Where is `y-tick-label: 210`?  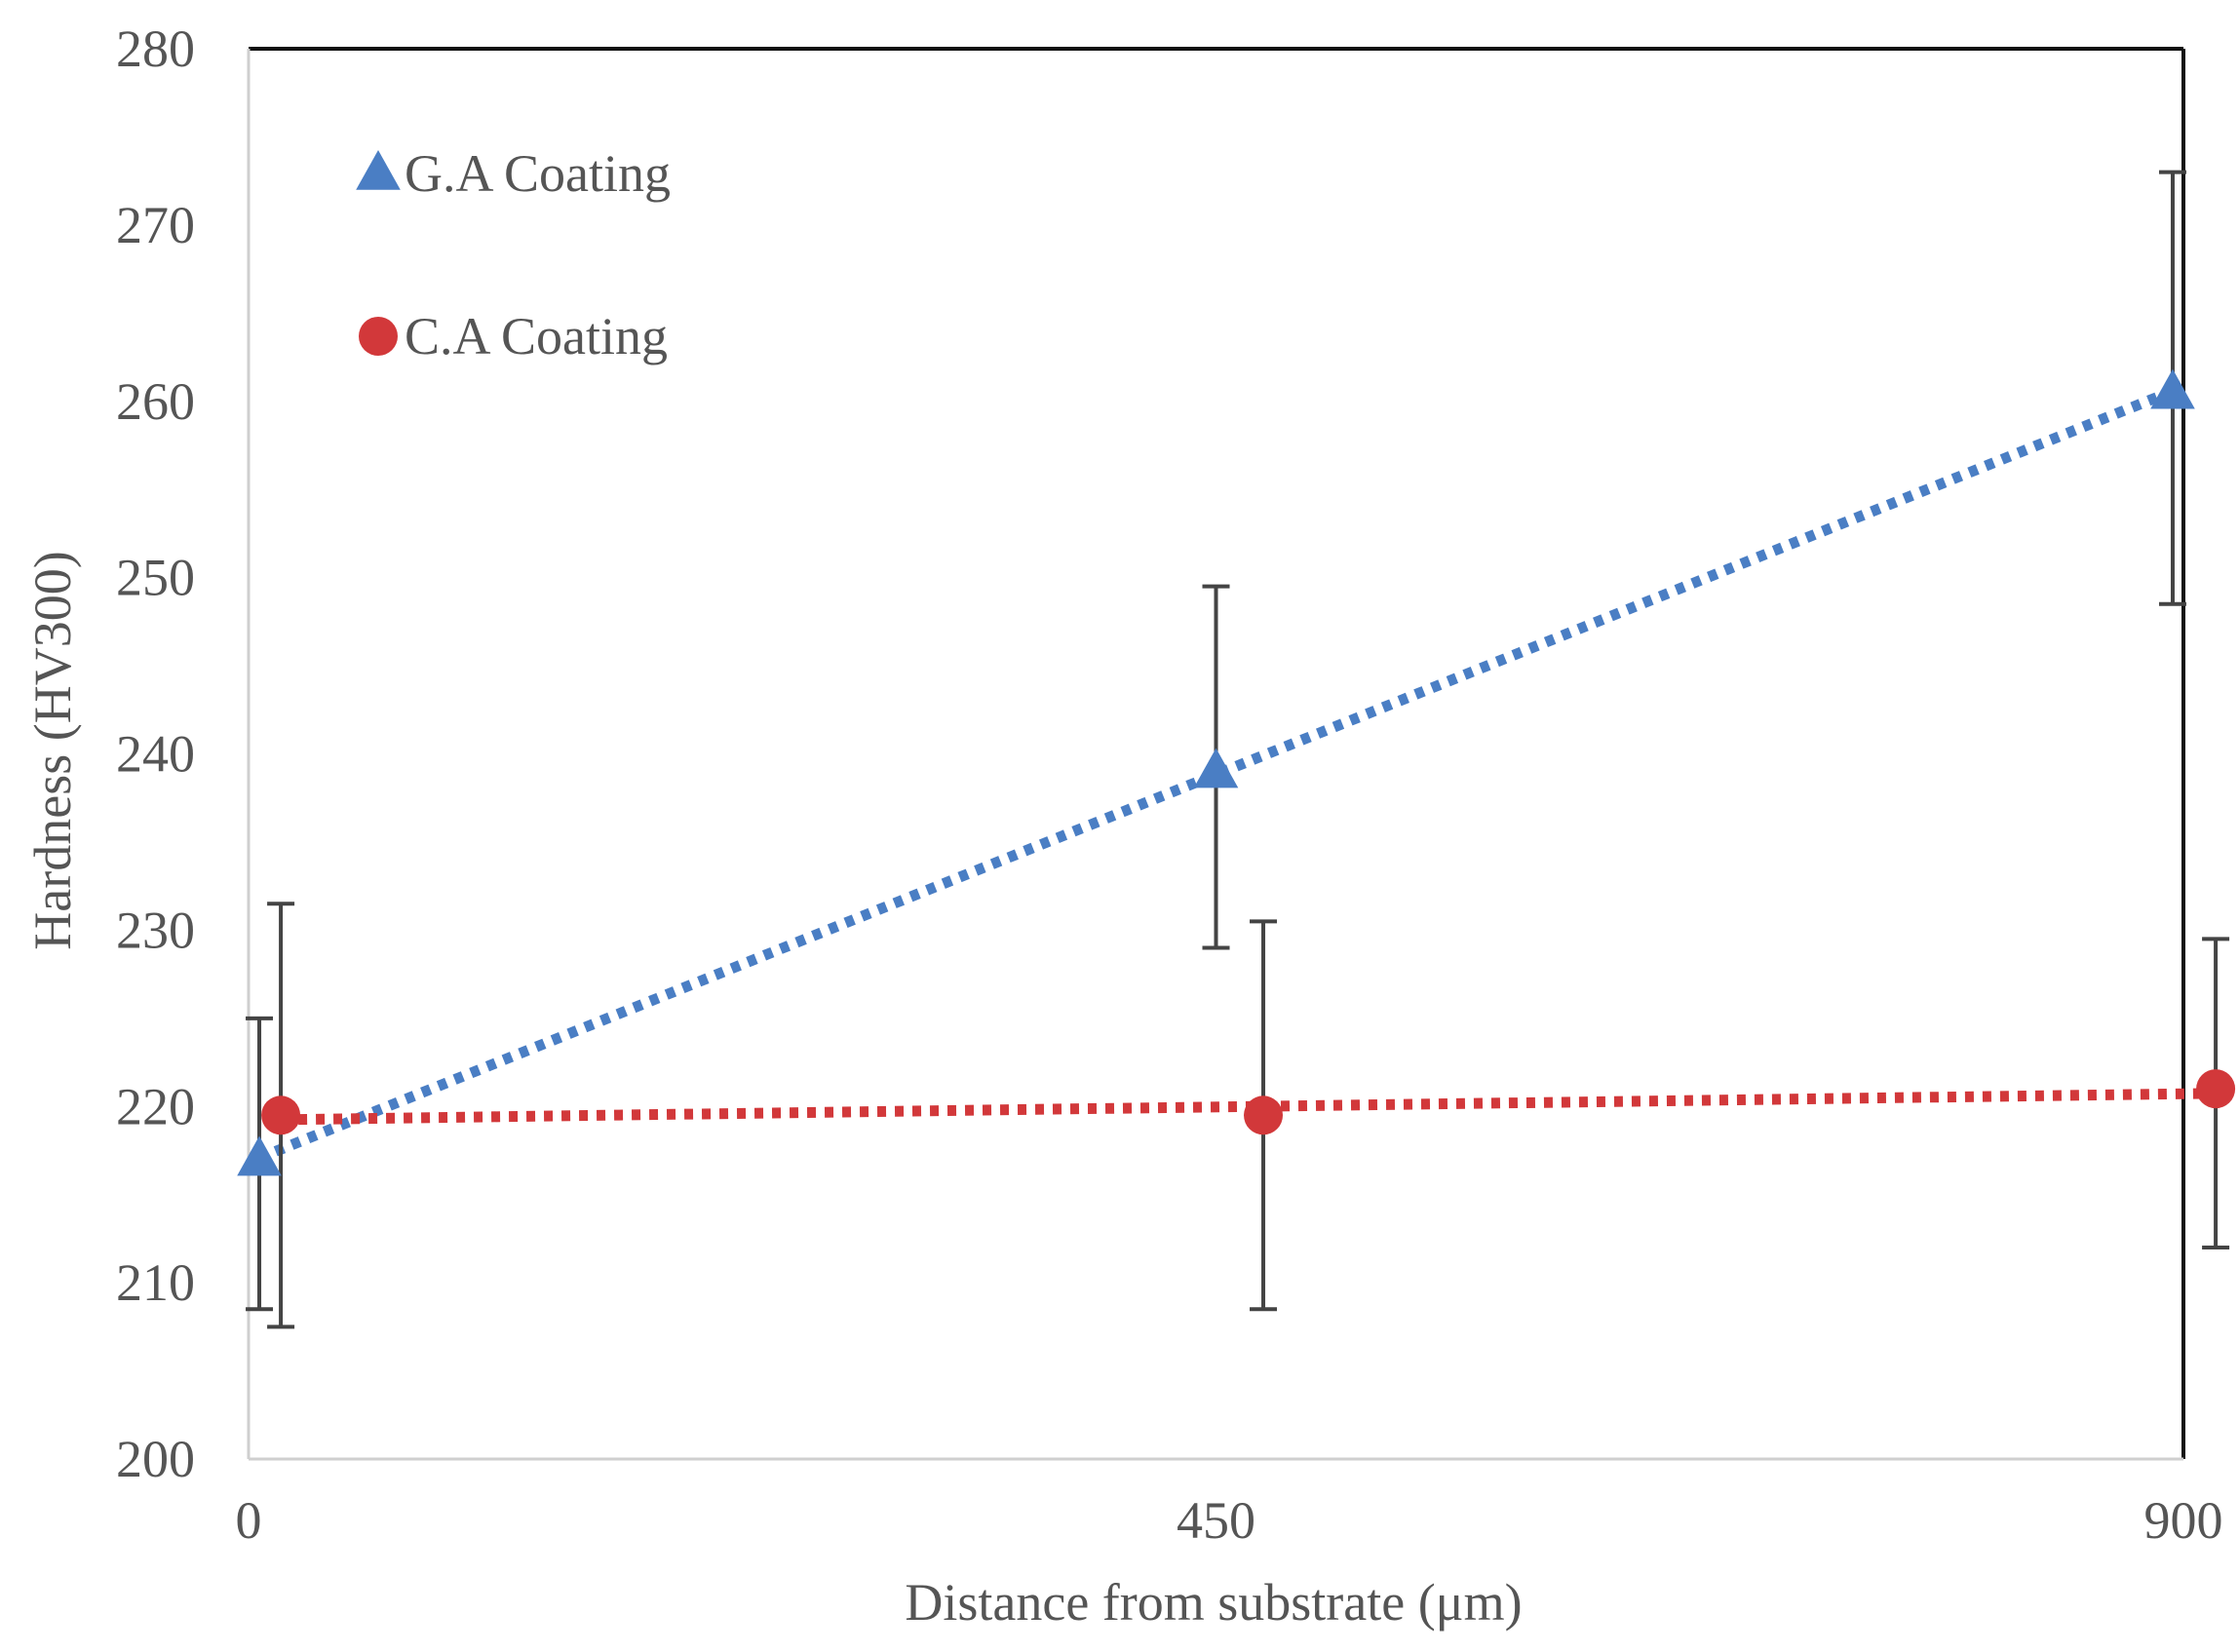
y-tick-label: 210 is located at coordinates (155, 1282).